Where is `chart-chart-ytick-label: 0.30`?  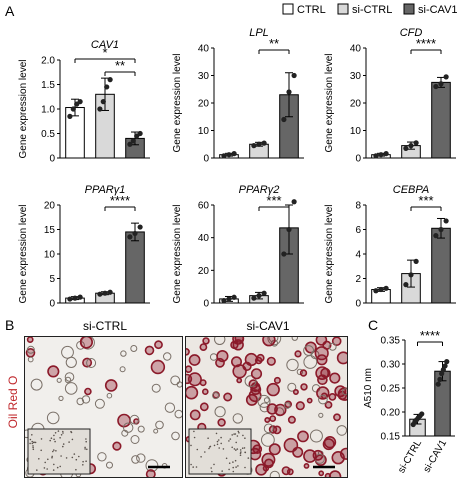
chart-chart-ytick-label: 0.30 is located at coordinates (391, 365).